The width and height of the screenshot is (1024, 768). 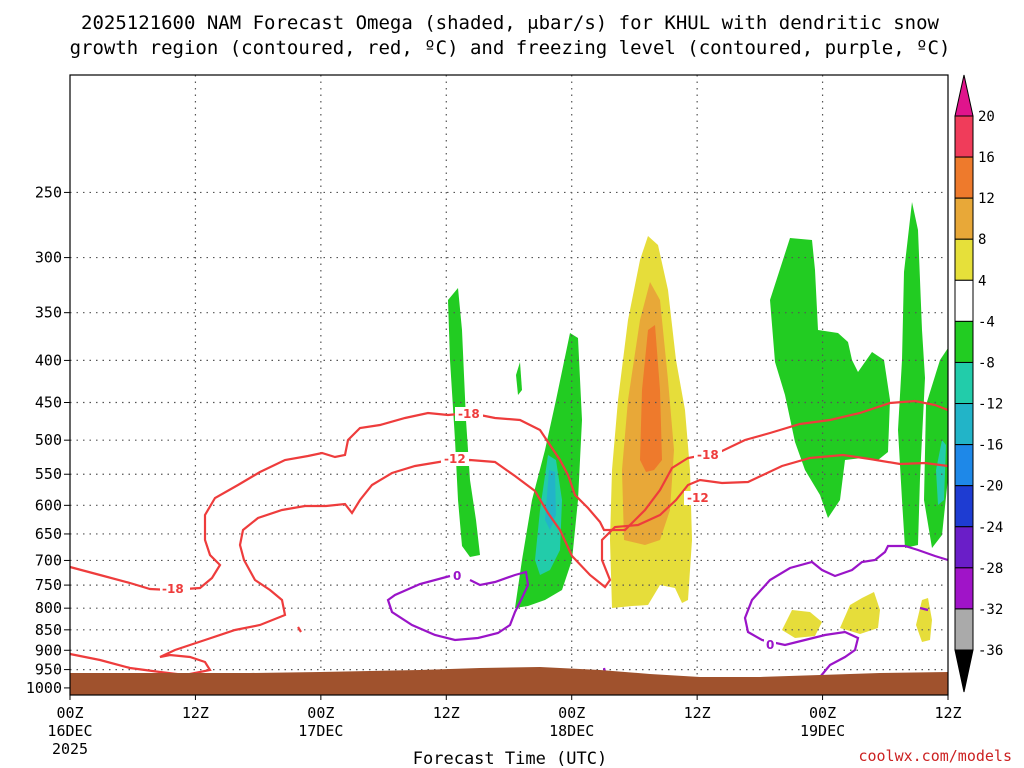 What do you see at coordinates (48, 650) in the screenshot?
I see `y-tick-label: 900` at bounding box center [48, 650].